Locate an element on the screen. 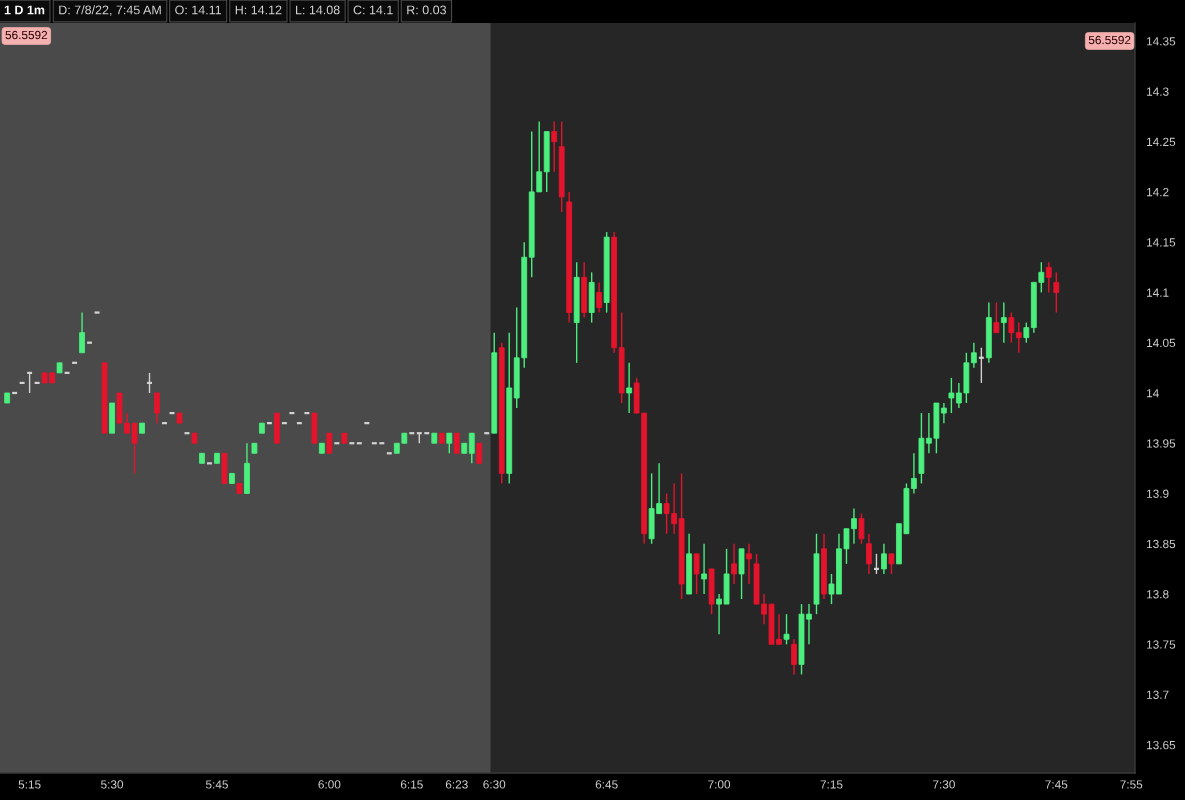 Image resolution: width=1185 pixels, height=800 pixels. x-tick-label: 7:15 is located at coordinates (831, 784).